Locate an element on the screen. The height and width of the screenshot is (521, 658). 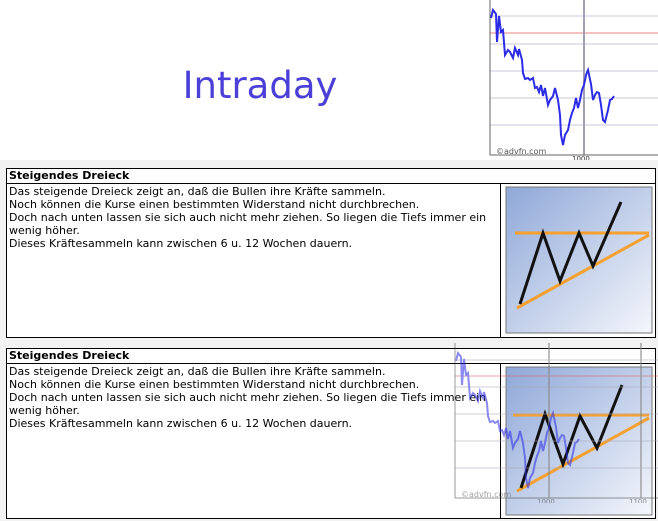
page-title: Intraday is located at coordinates (260, 85).